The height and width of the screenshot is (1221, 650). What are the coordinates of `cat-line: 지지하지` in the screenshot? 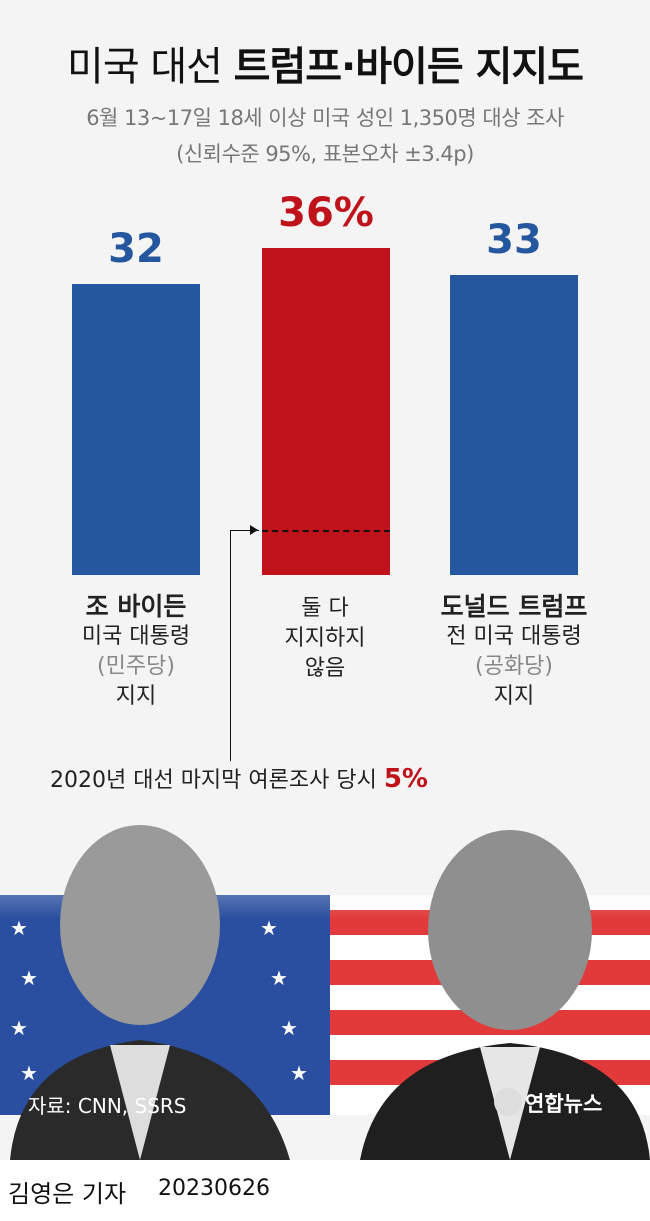 It's located at (325, 638).